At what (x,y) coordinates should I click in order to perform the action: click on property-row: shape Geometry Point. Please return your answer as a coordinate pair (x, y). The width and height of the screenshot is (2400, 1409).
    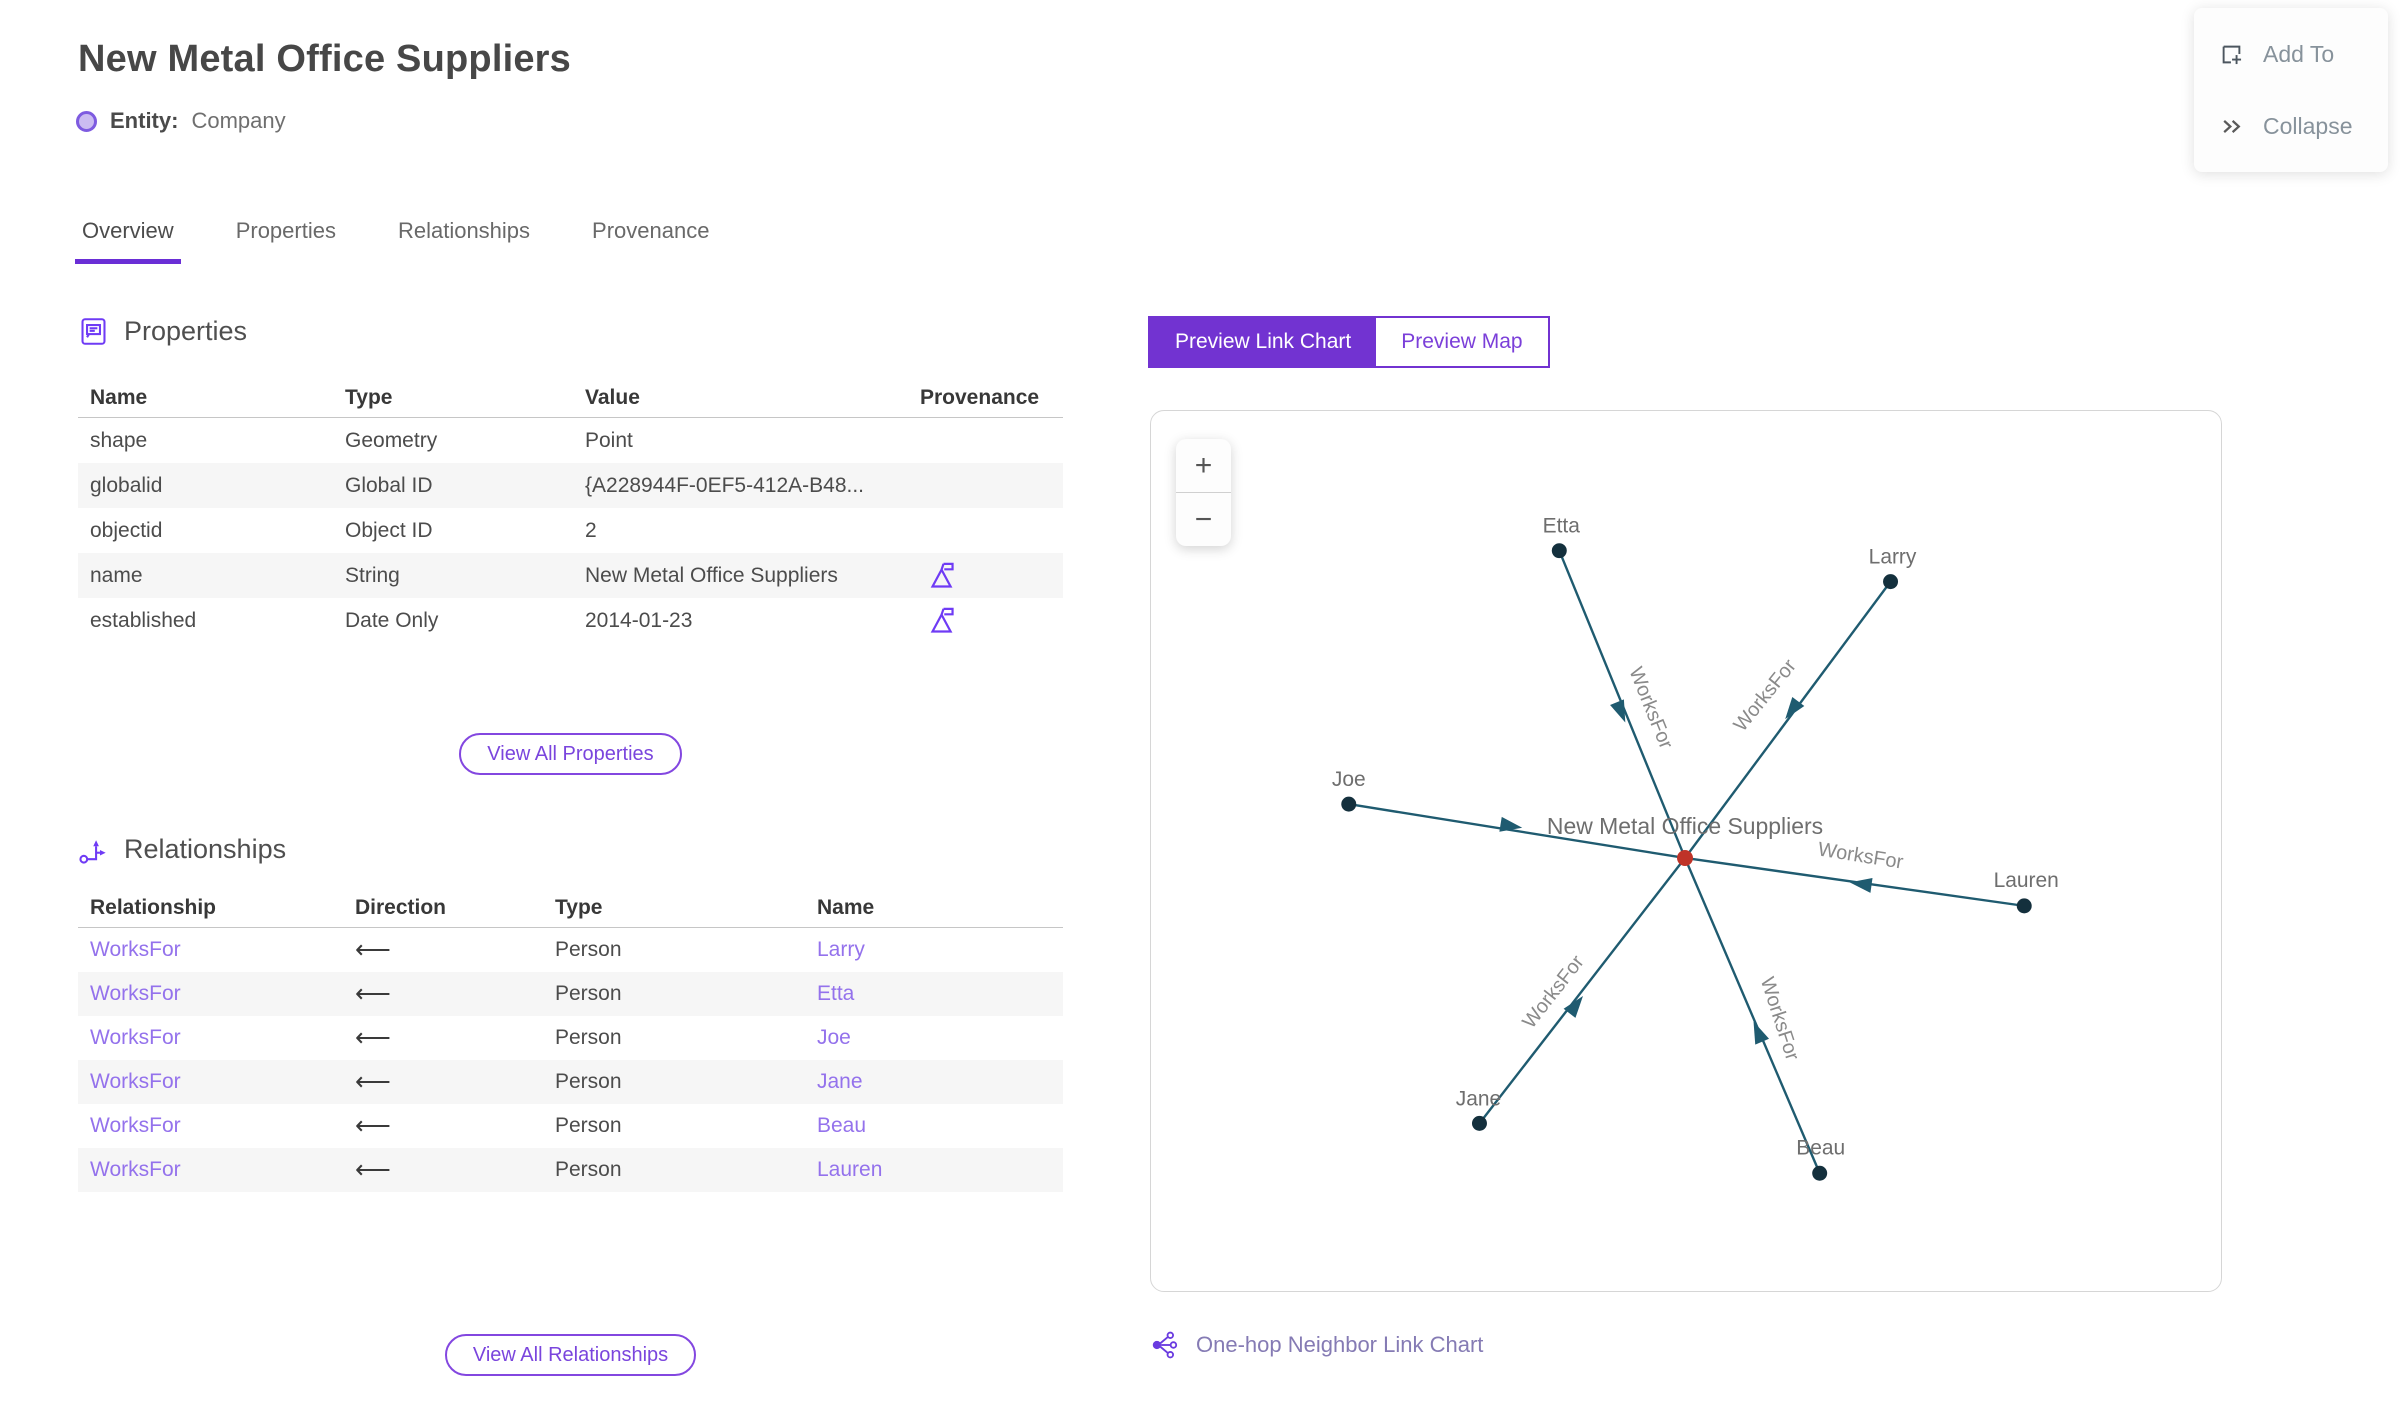
    Looking at the image, I should click on (570, 440).